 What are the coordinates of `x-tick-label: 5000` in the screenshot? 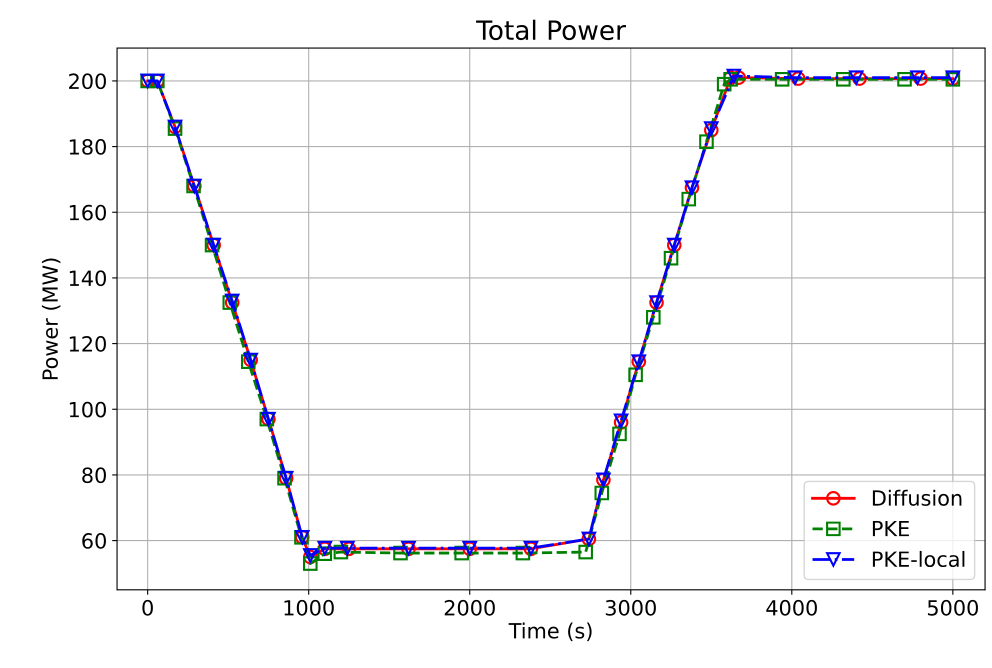 It's located at (953, 608).